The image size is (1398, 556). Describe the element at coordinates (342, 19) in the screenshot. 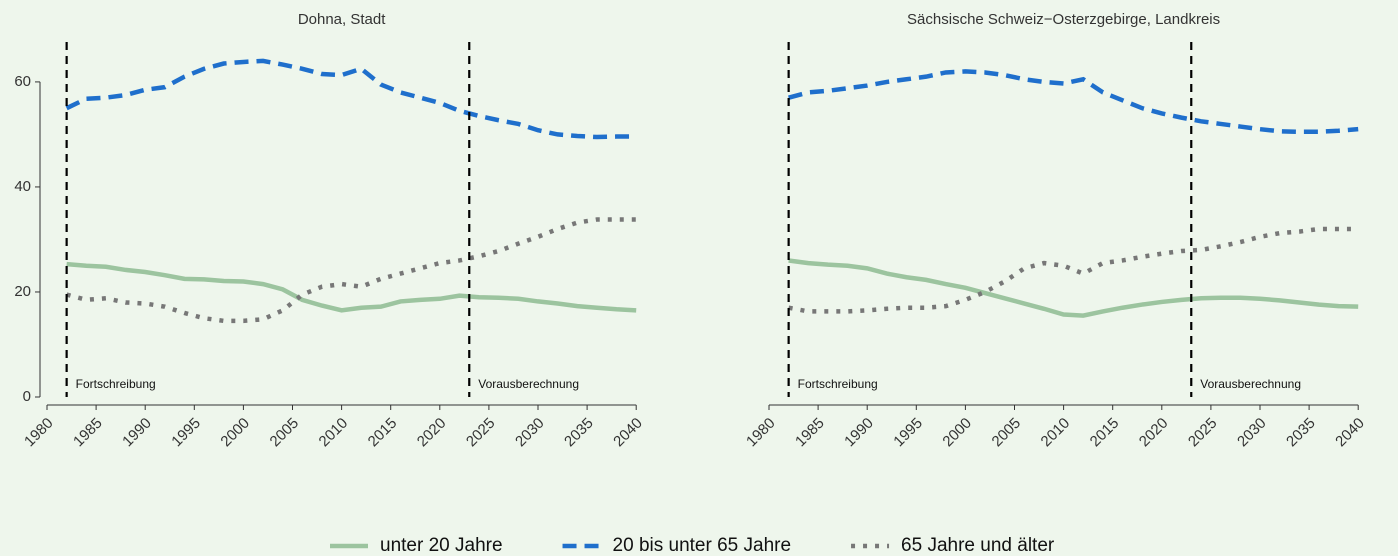

I see `panel-title: Dohna, Stadt` at that location.